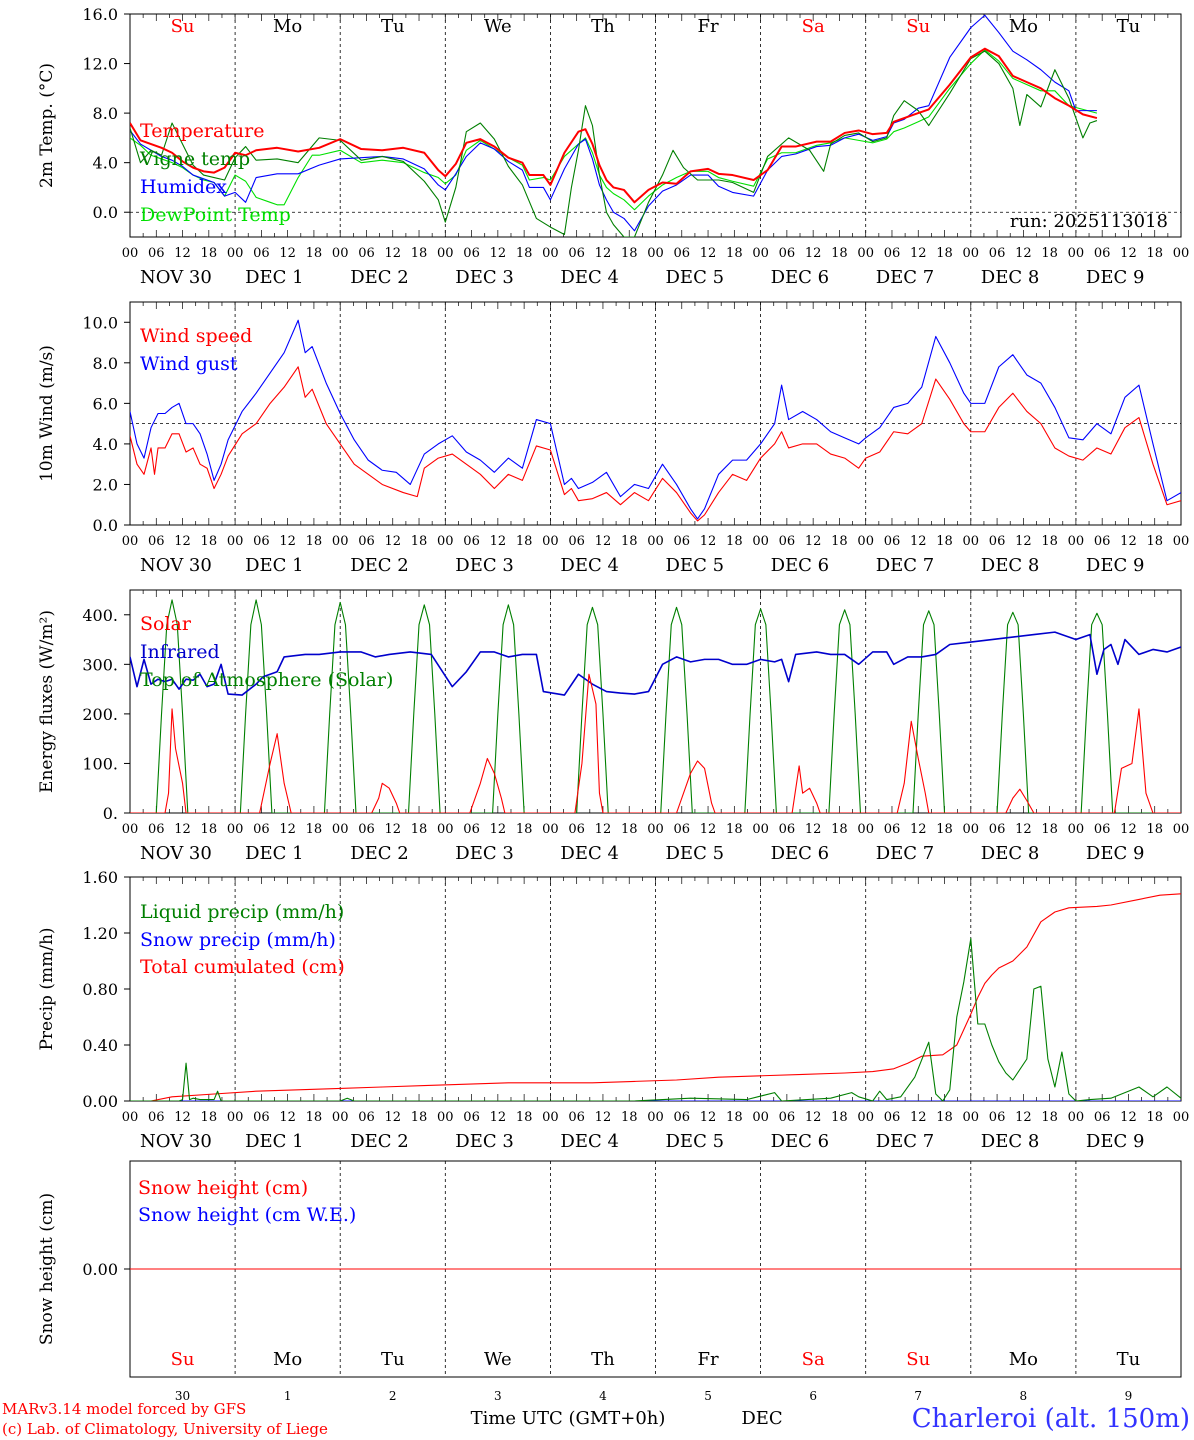 This screenshot has width=1194, height=1440. What do you see at coordinates (614, 125) in the screenshot?
I see `series-line-temperature` at bounding box center [614, 125].